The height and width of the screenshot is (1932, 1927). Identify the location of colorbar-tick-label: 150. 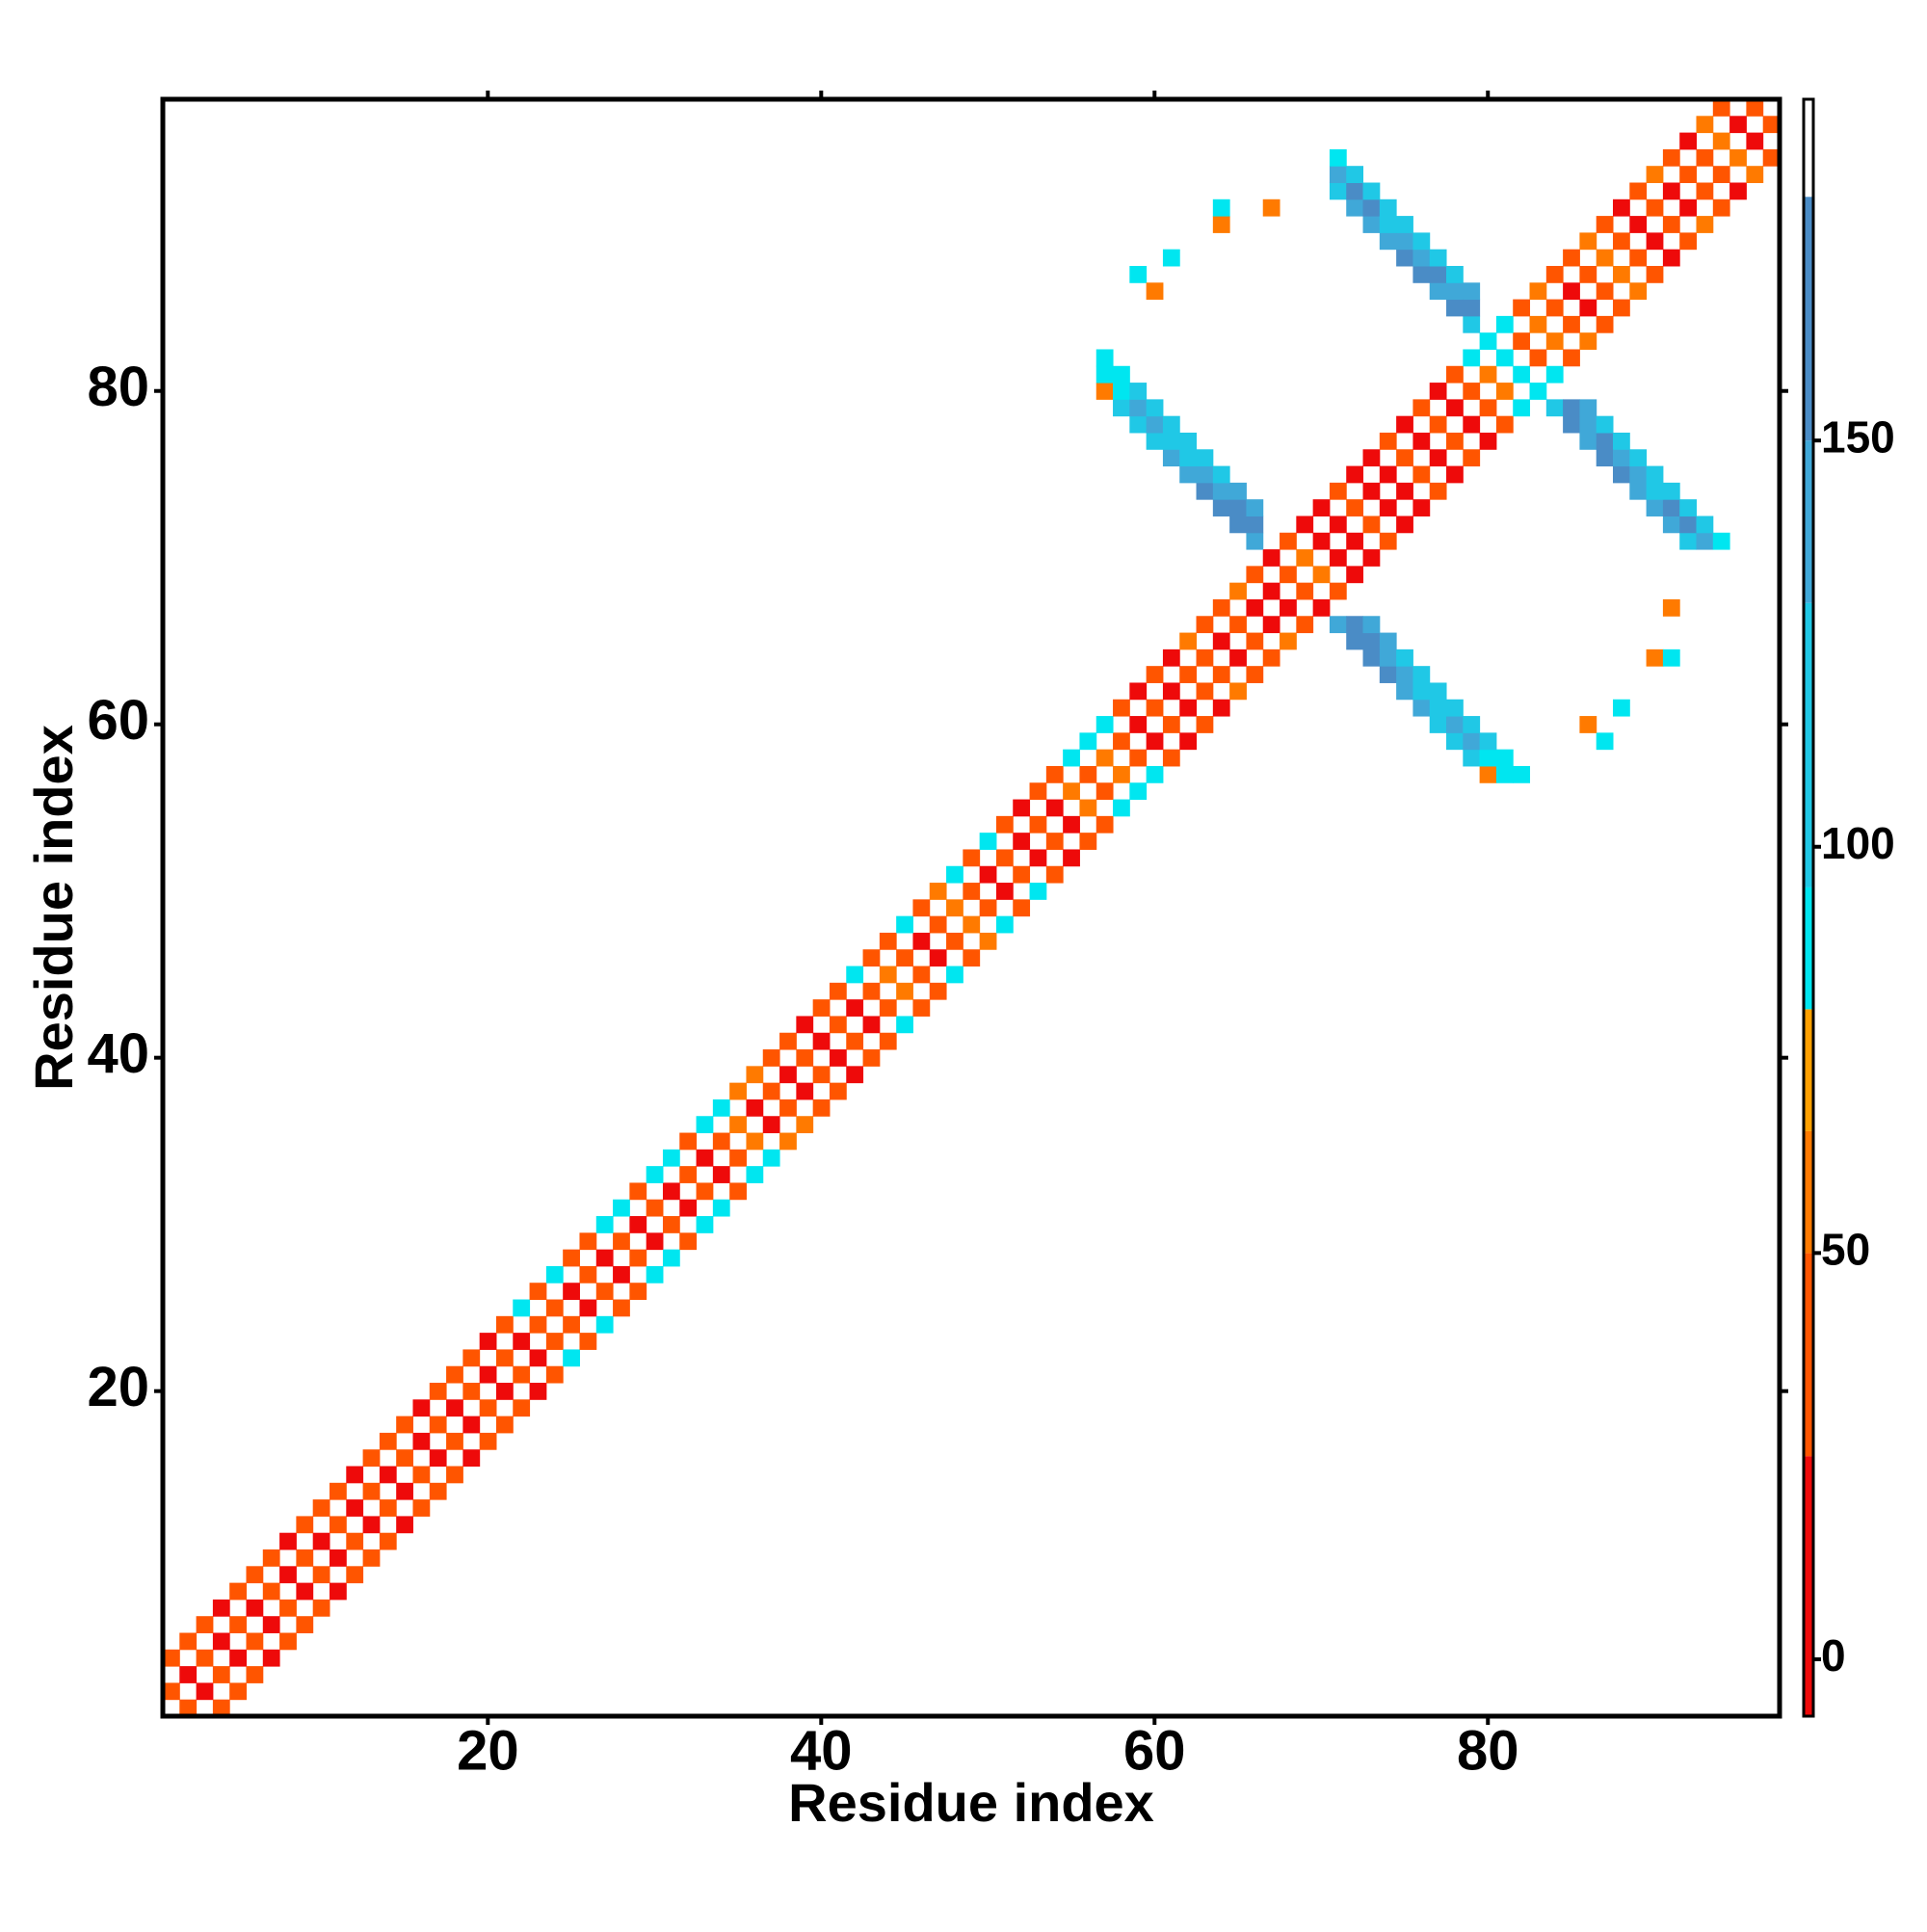
(1858, 436).